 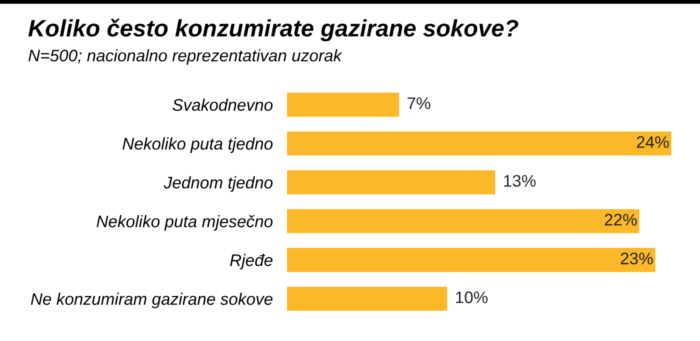 What do you see at coordinates (636, 258) in the screenshot?
I see `data-label: 23%` at bounding box center [636, 258].